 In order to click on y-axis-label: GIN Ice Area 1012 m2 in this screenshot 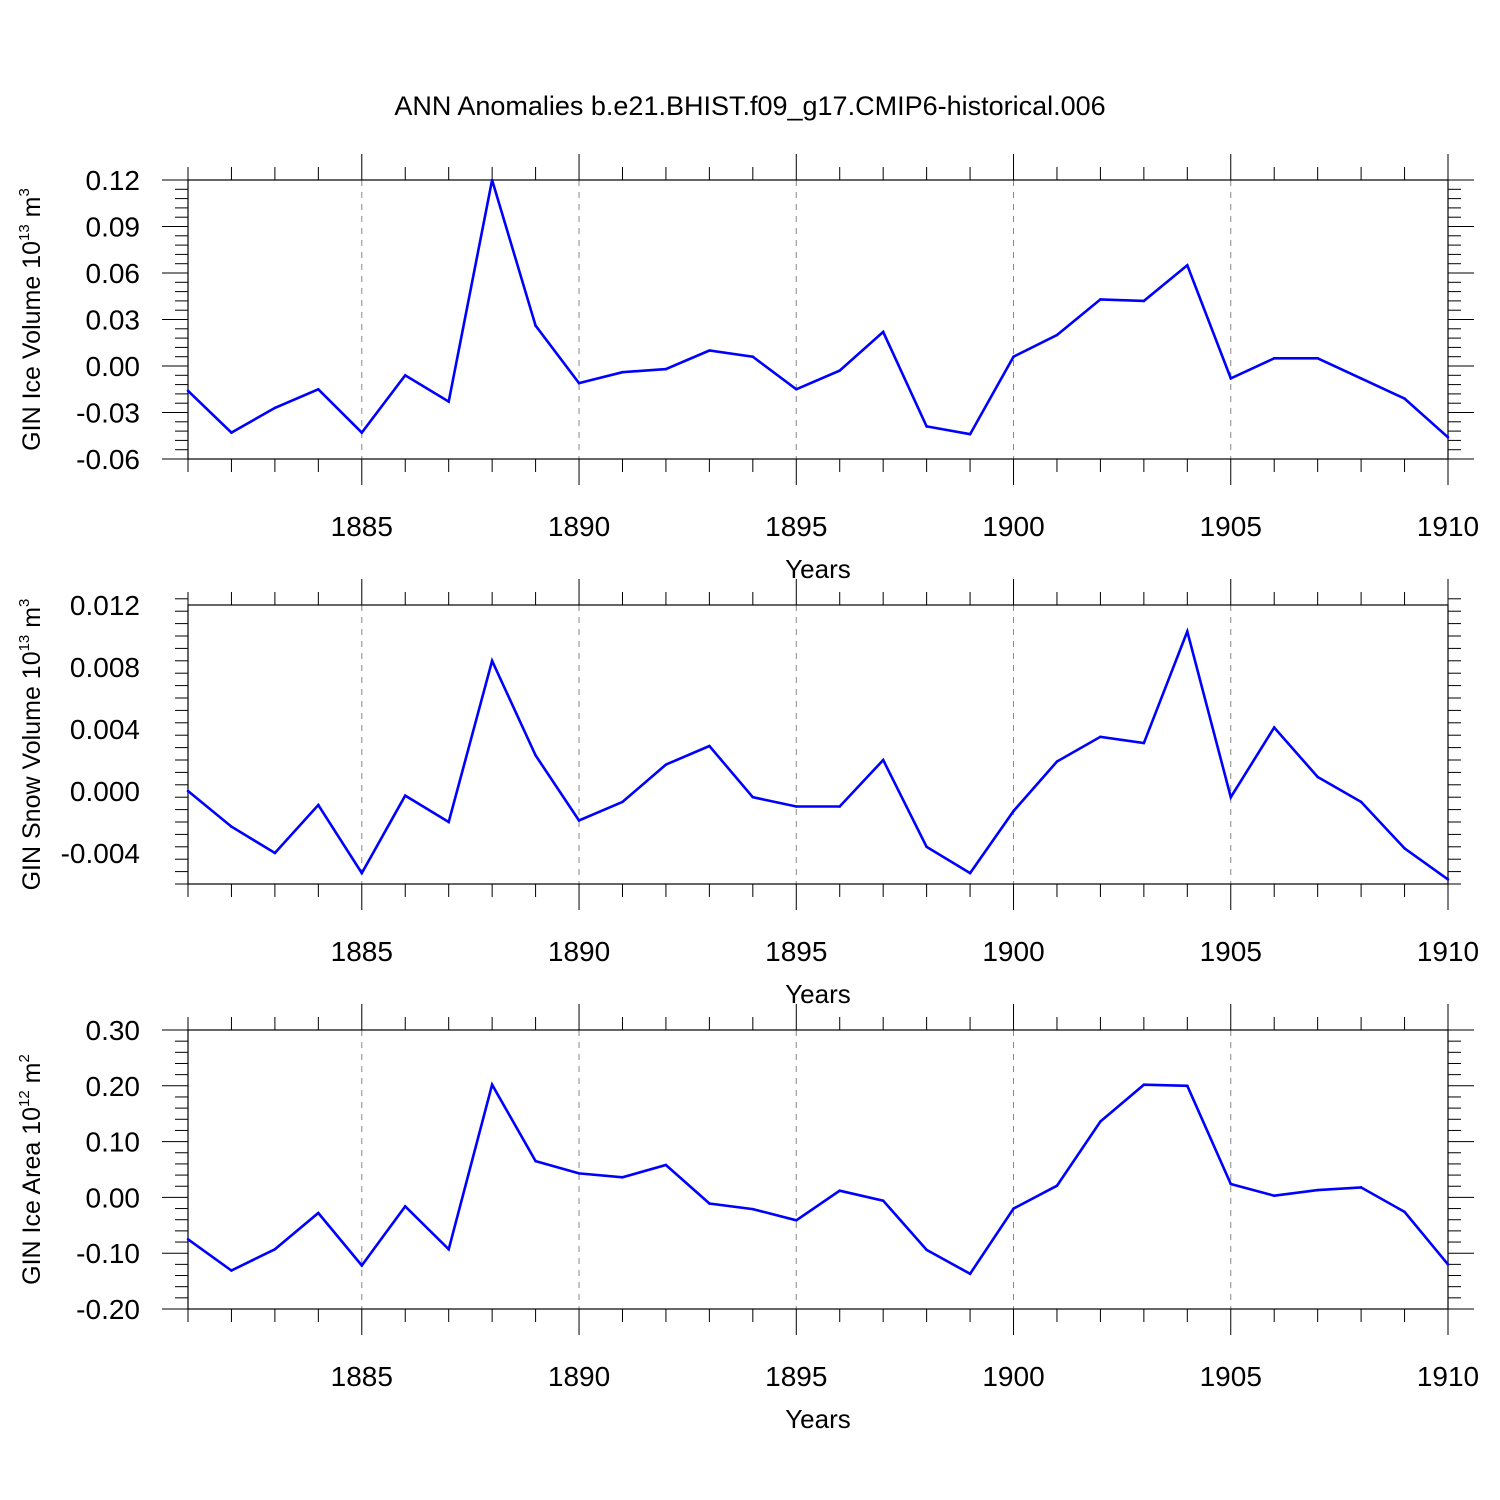, I will do `click(31, 1169)`.